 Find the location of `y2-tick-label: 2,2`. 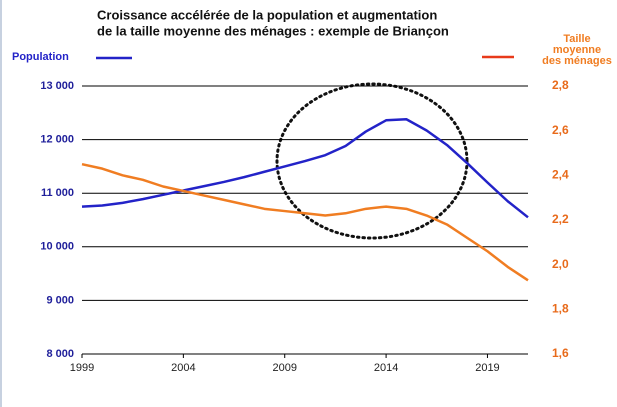

y2-tick-label: 2,2 is located at coordinates (560, 219).